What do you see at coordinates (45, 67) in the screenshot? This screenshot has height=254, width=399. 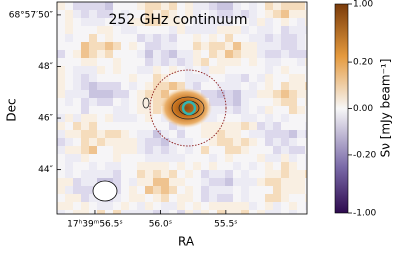 I see `y-tick-label: 48″` at bounding box center [45, 67].